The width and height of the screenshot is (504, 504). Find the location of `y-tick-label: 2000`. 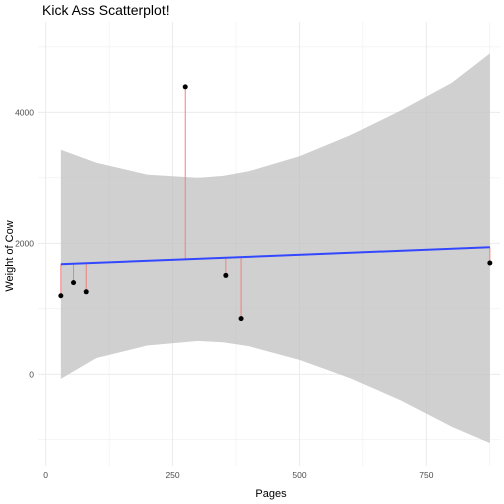

y-tick-label: 2000 is located at coordinates (24, 243).